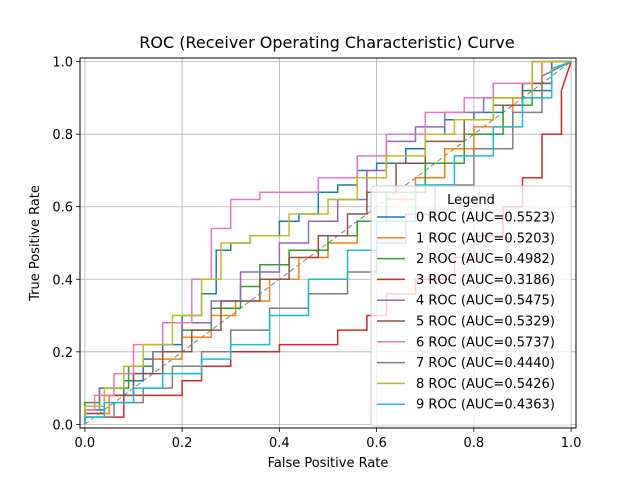 The width and height of the screenshot is (640, 480). Describe the element at coordinates (279, 443) in the screenshot. I see `x-tick-label: 0.4` at that location.